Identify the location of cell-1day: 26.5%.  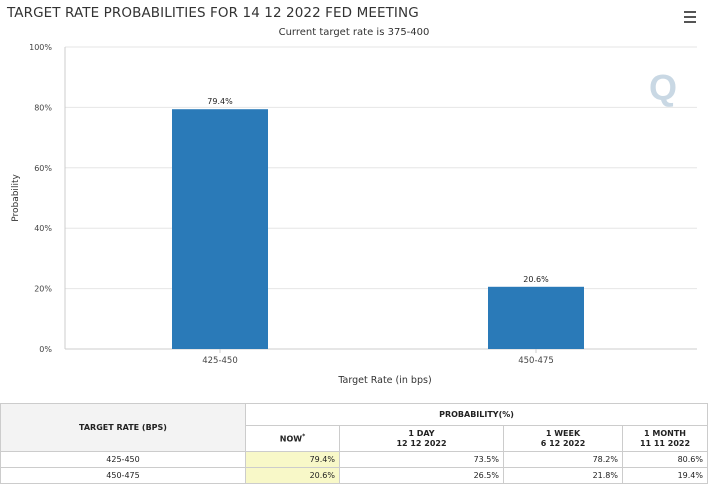
(421, 475).